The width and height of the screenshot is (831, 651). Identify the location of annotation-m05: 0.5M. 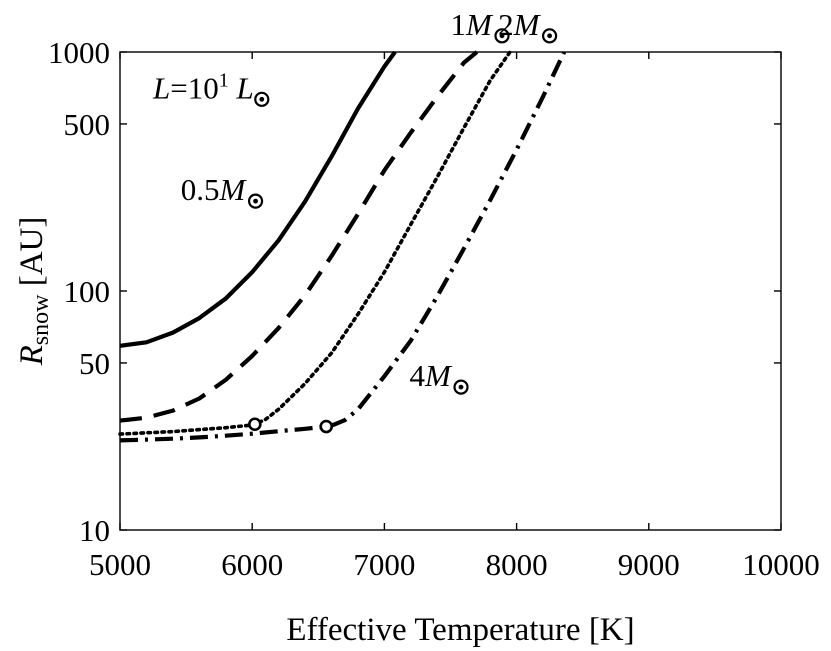
(222, 190).